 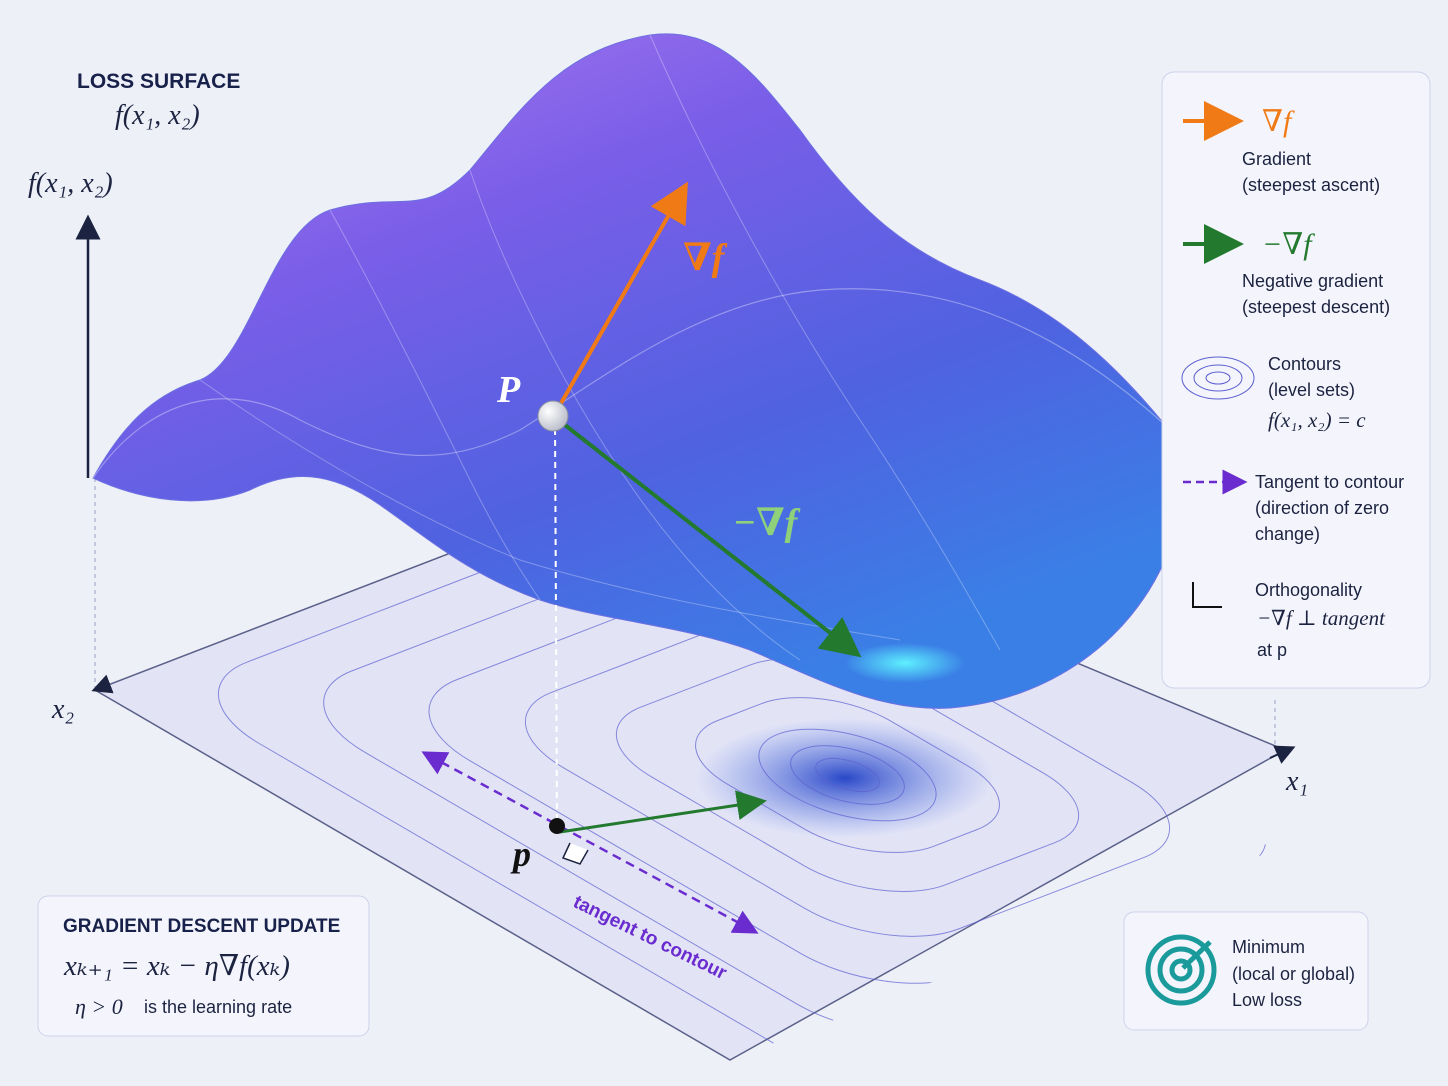 What do you see at coordinates (176, 966) in the screenshot?
I see `update-formula: xₖ₊₁ = xₖ − η∇f(xₖ)` at bounding box center [176, 966].